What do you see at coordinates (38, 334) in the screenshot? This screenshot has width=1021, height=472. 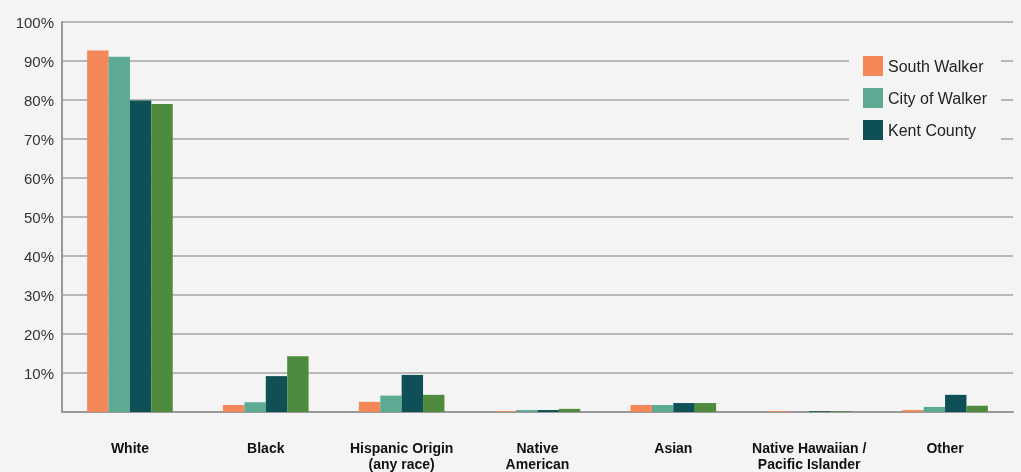 I see `y-tick-label: 20%` at bounding box center [38, 334].